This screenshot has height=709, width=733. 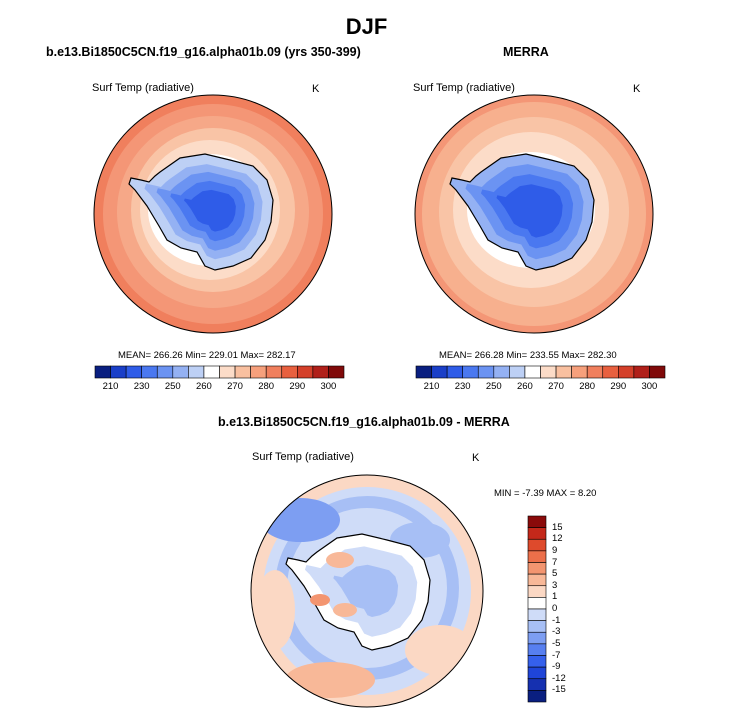 I want to click on model-colorbar-tick-label: 270, so click(x=235, y=386).